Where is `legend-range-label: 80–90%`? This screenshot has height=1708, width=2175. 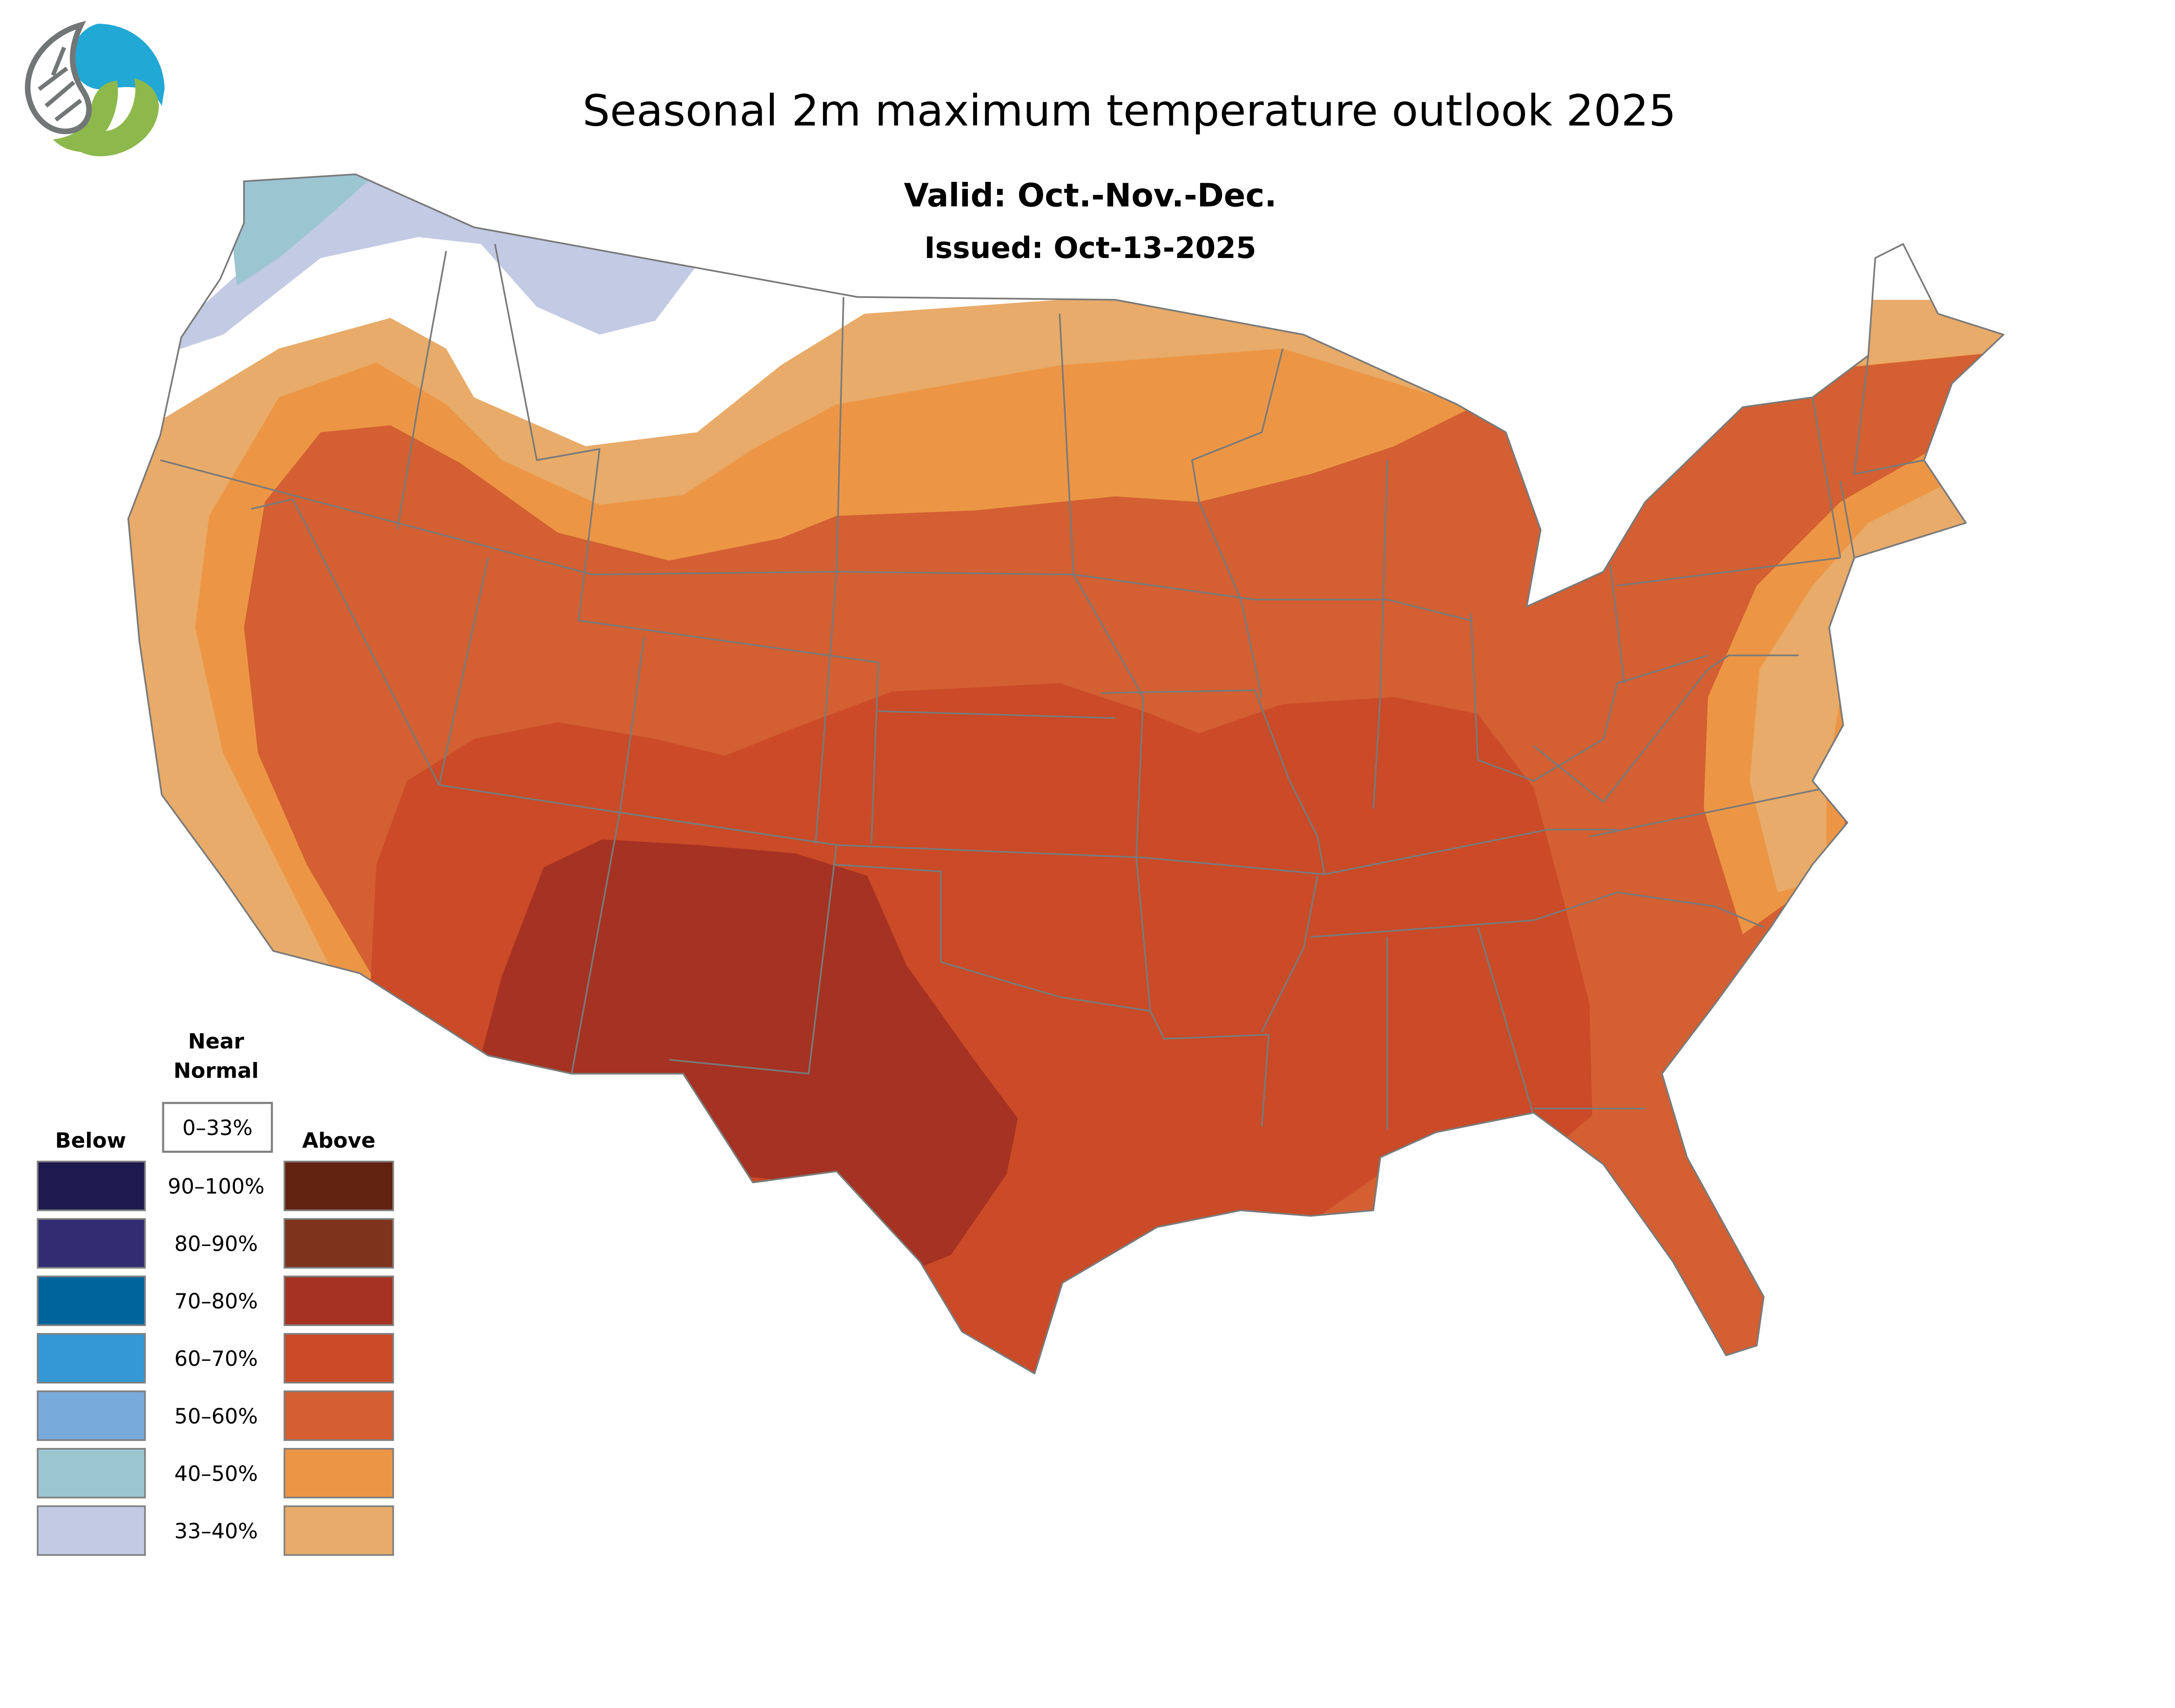 legend-range-label: 80–90% is located at coordinates (216, 1244).